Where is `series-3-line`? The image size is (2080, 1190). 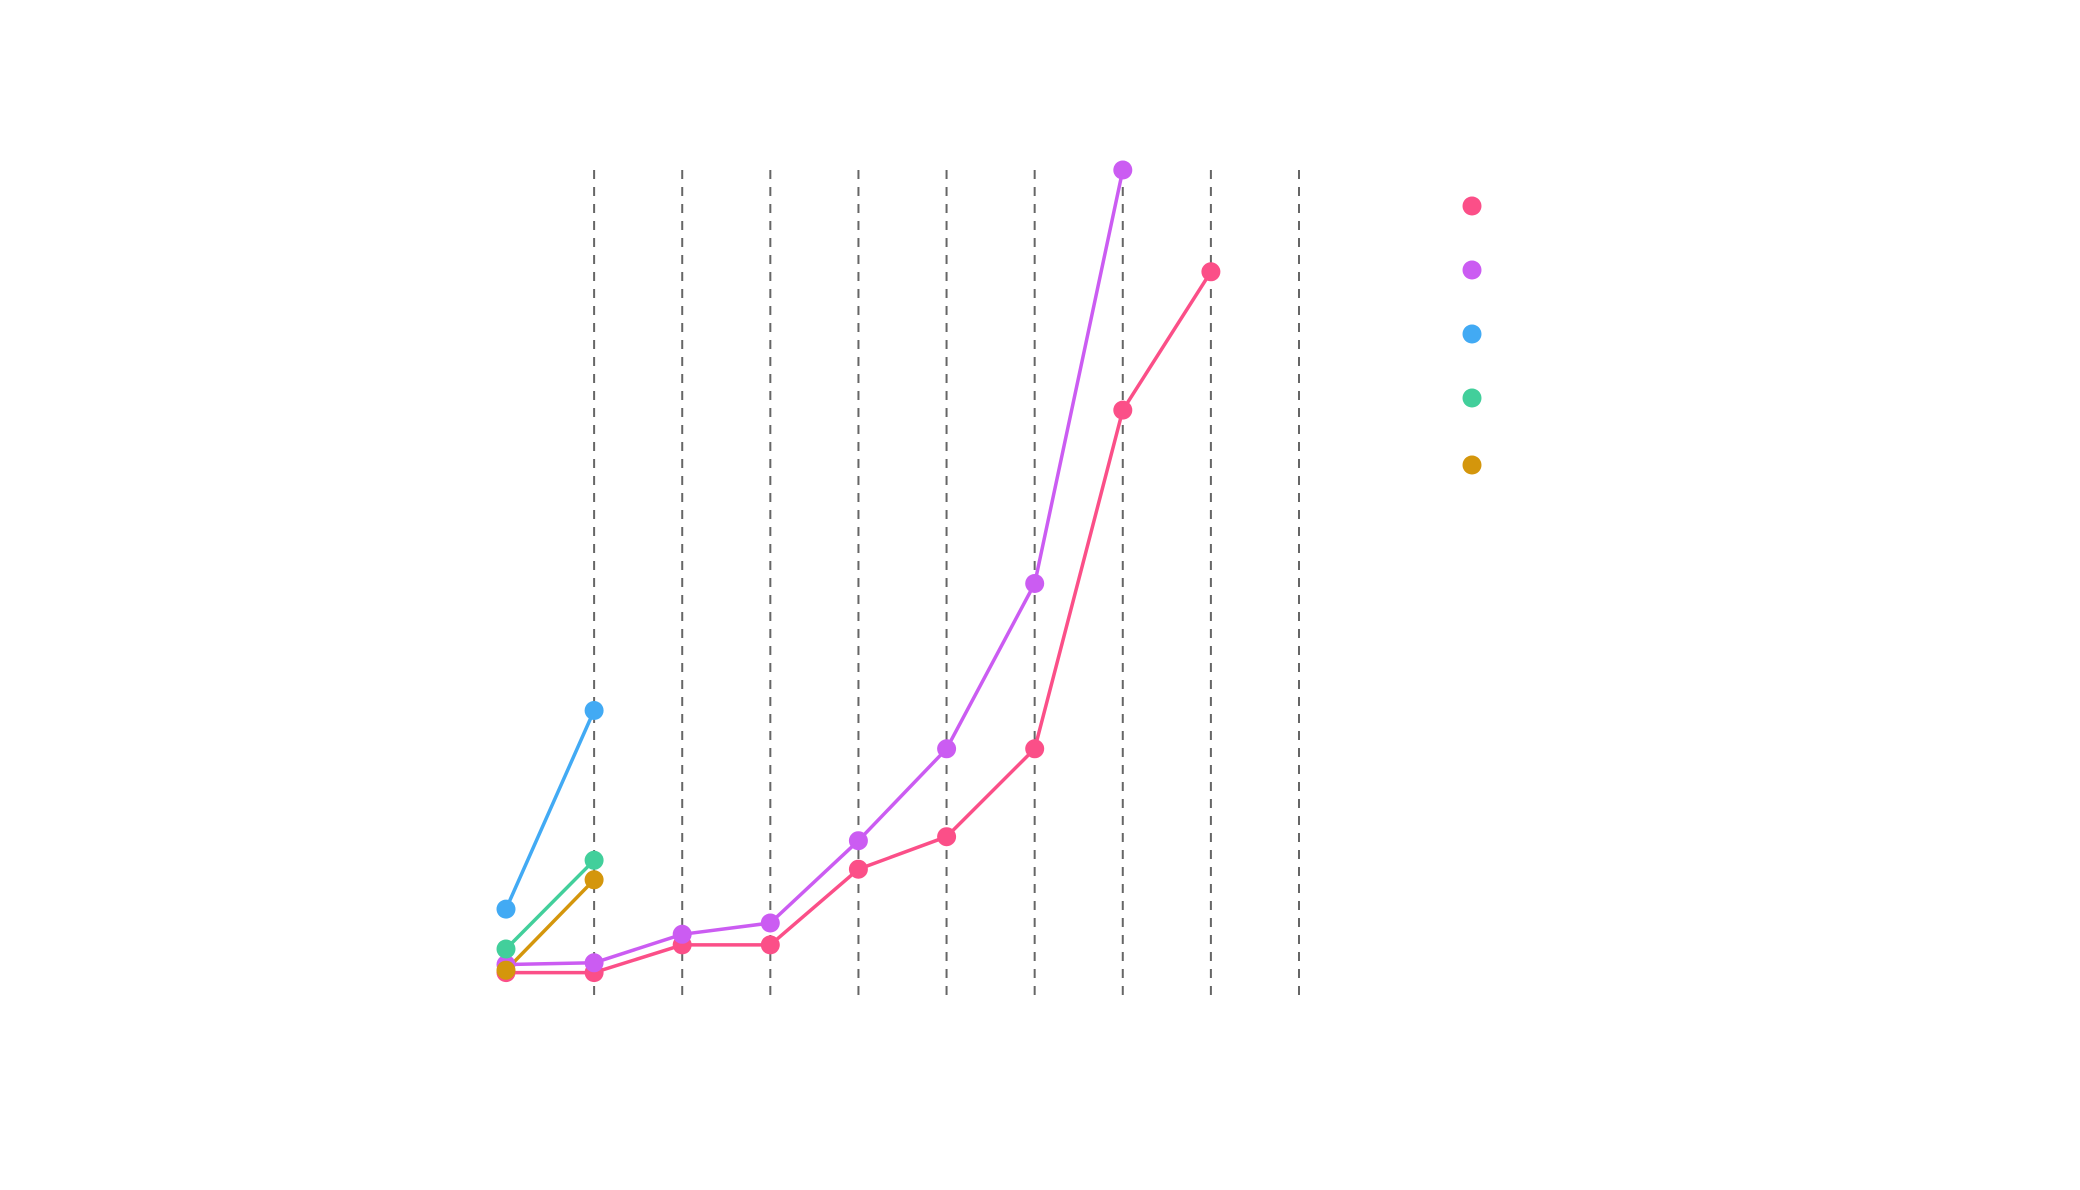
series-3-line is located at coordinates (550, 809).